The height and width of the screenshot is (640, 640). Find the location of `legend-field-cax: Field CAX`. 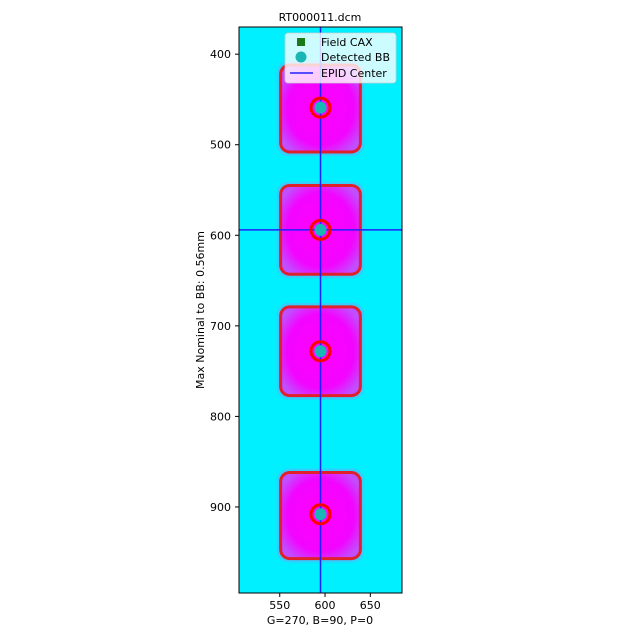

legend-field-cax: Field CAX is located at coordinates (347, 42).